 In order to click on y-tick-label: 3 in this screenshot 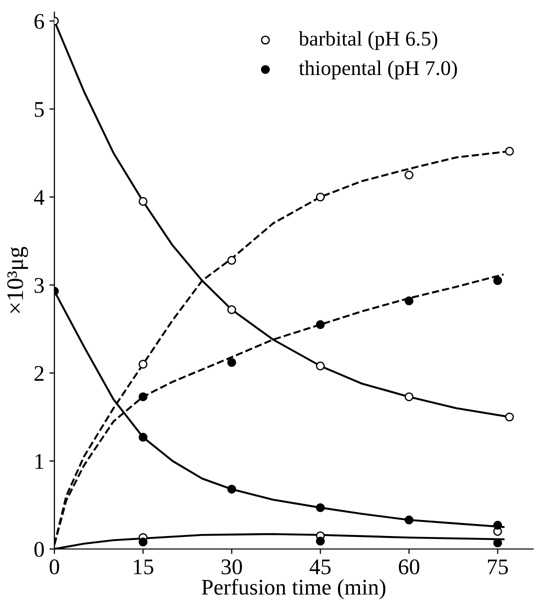, I will do `click(39, 285)`.